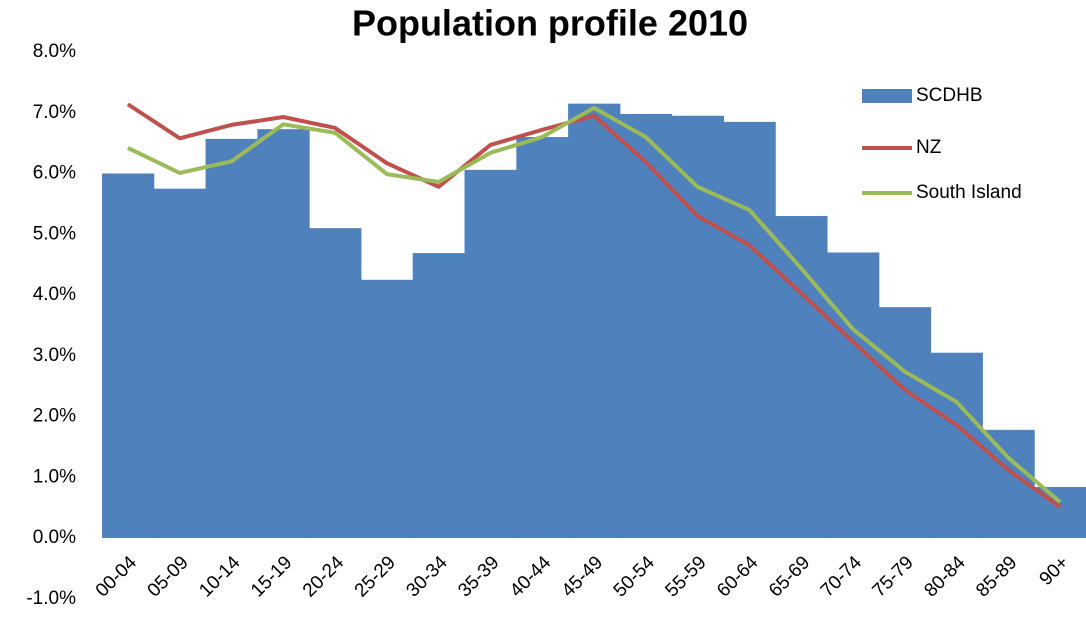 This screenshot has height=623, width=1086. Describe the element at coordinates (324, 577) in the screenshot. I see `x-tick-label: 20-24` at that location.